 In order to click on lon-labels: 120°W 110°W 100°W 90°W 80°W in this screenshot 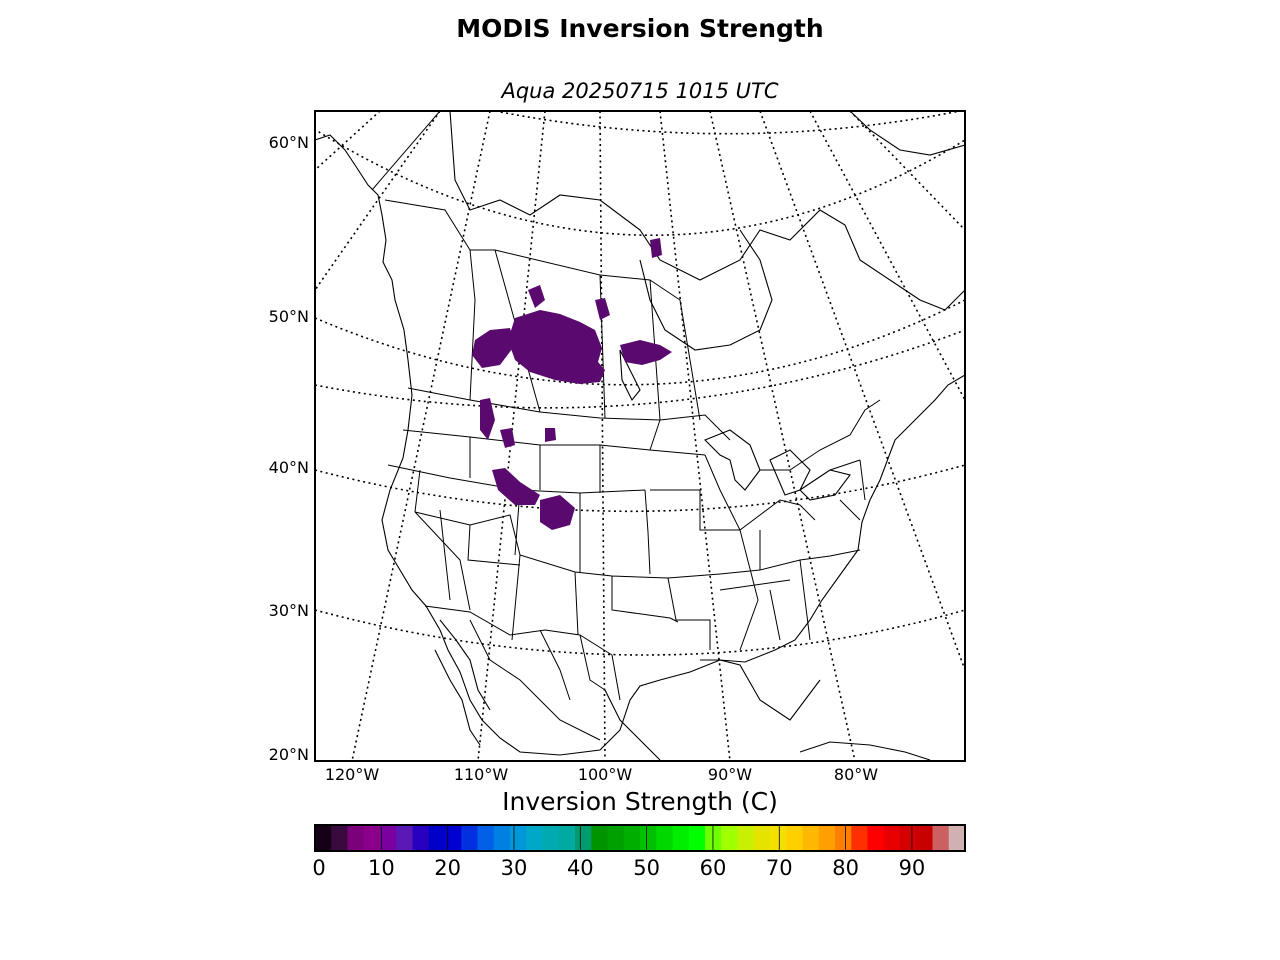, I will do `click(601, 774)`.